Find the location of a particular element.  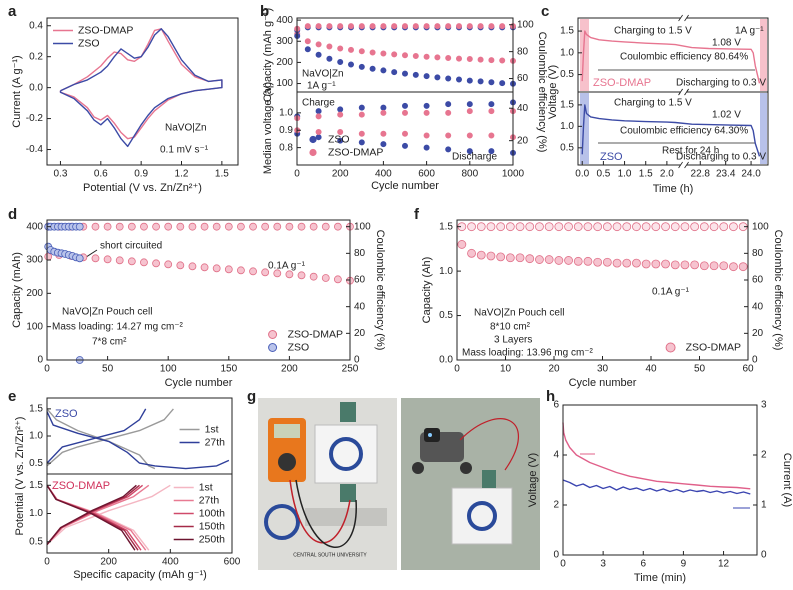

y2-tick-label: 80 is located at coordinates (523, 51).